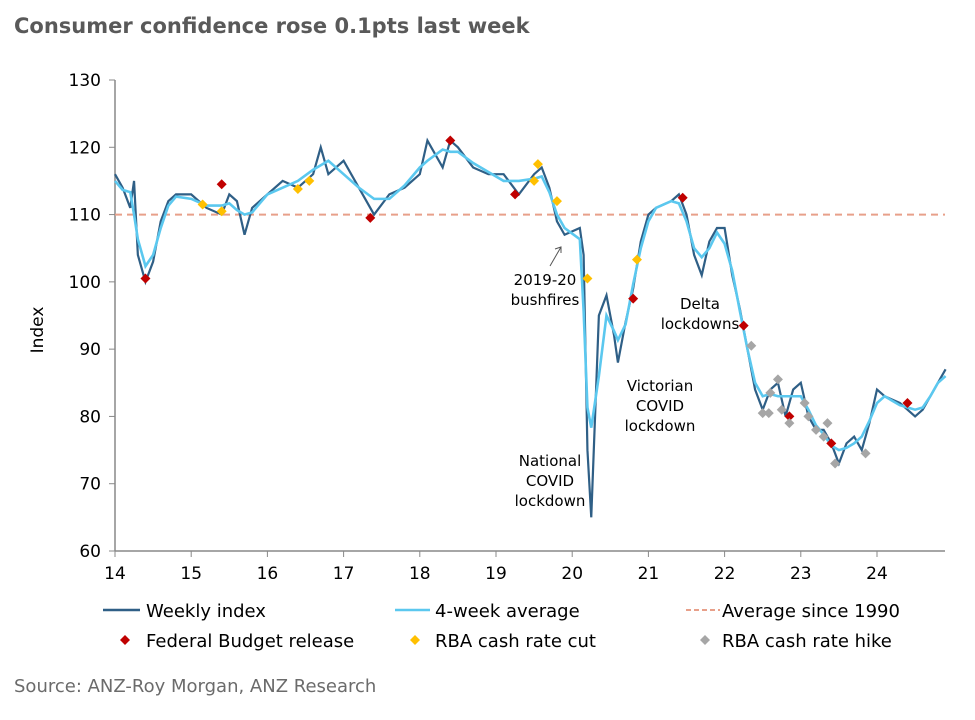  I want to click on x-tick-label: 18, so click(420, 574).